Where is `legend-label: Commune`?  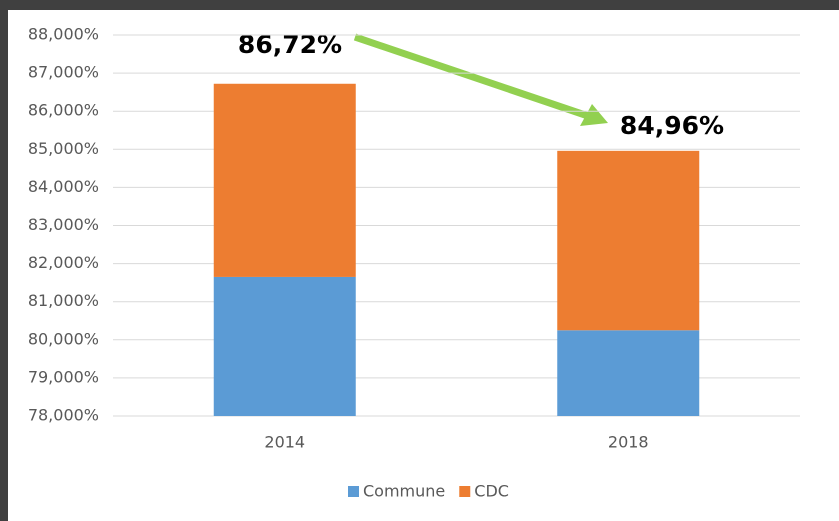
legend-label: Commune is located at coordinates (404, 491).